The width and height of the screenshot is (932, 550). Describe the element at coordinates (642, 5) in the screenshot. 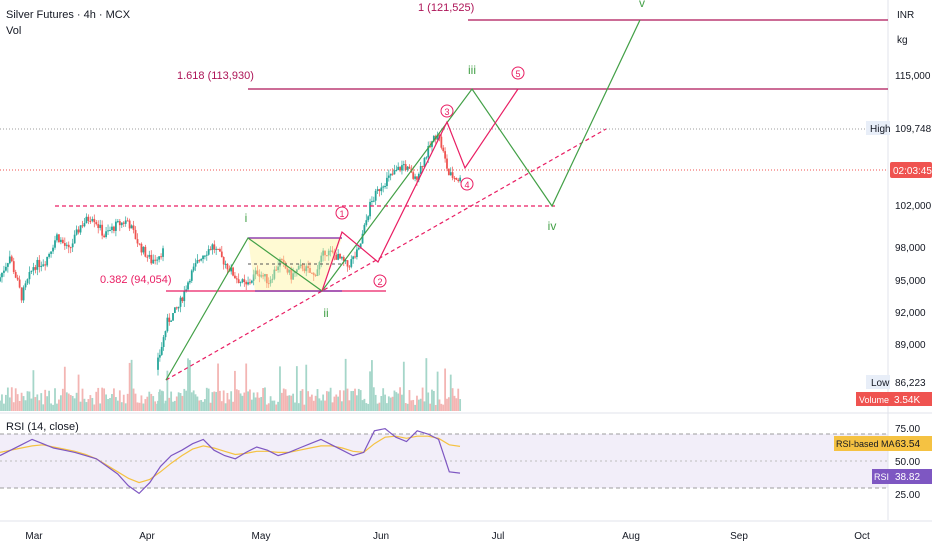

I see `wave-v-label: v` at that location.